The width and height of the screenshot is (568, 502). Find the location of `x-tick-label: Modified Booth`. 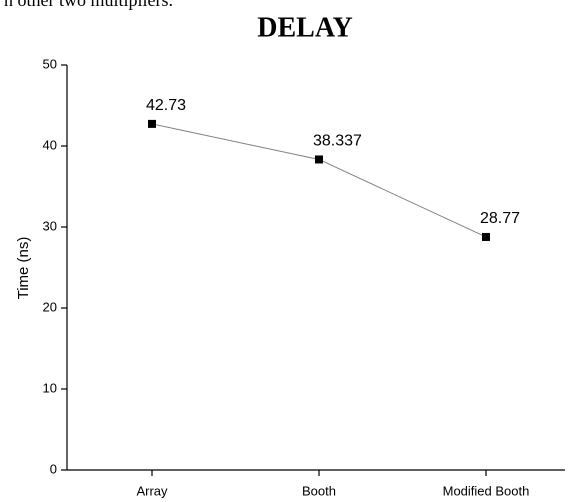

x-tick-label: Modified Booth is located at coordinates (486, 490).